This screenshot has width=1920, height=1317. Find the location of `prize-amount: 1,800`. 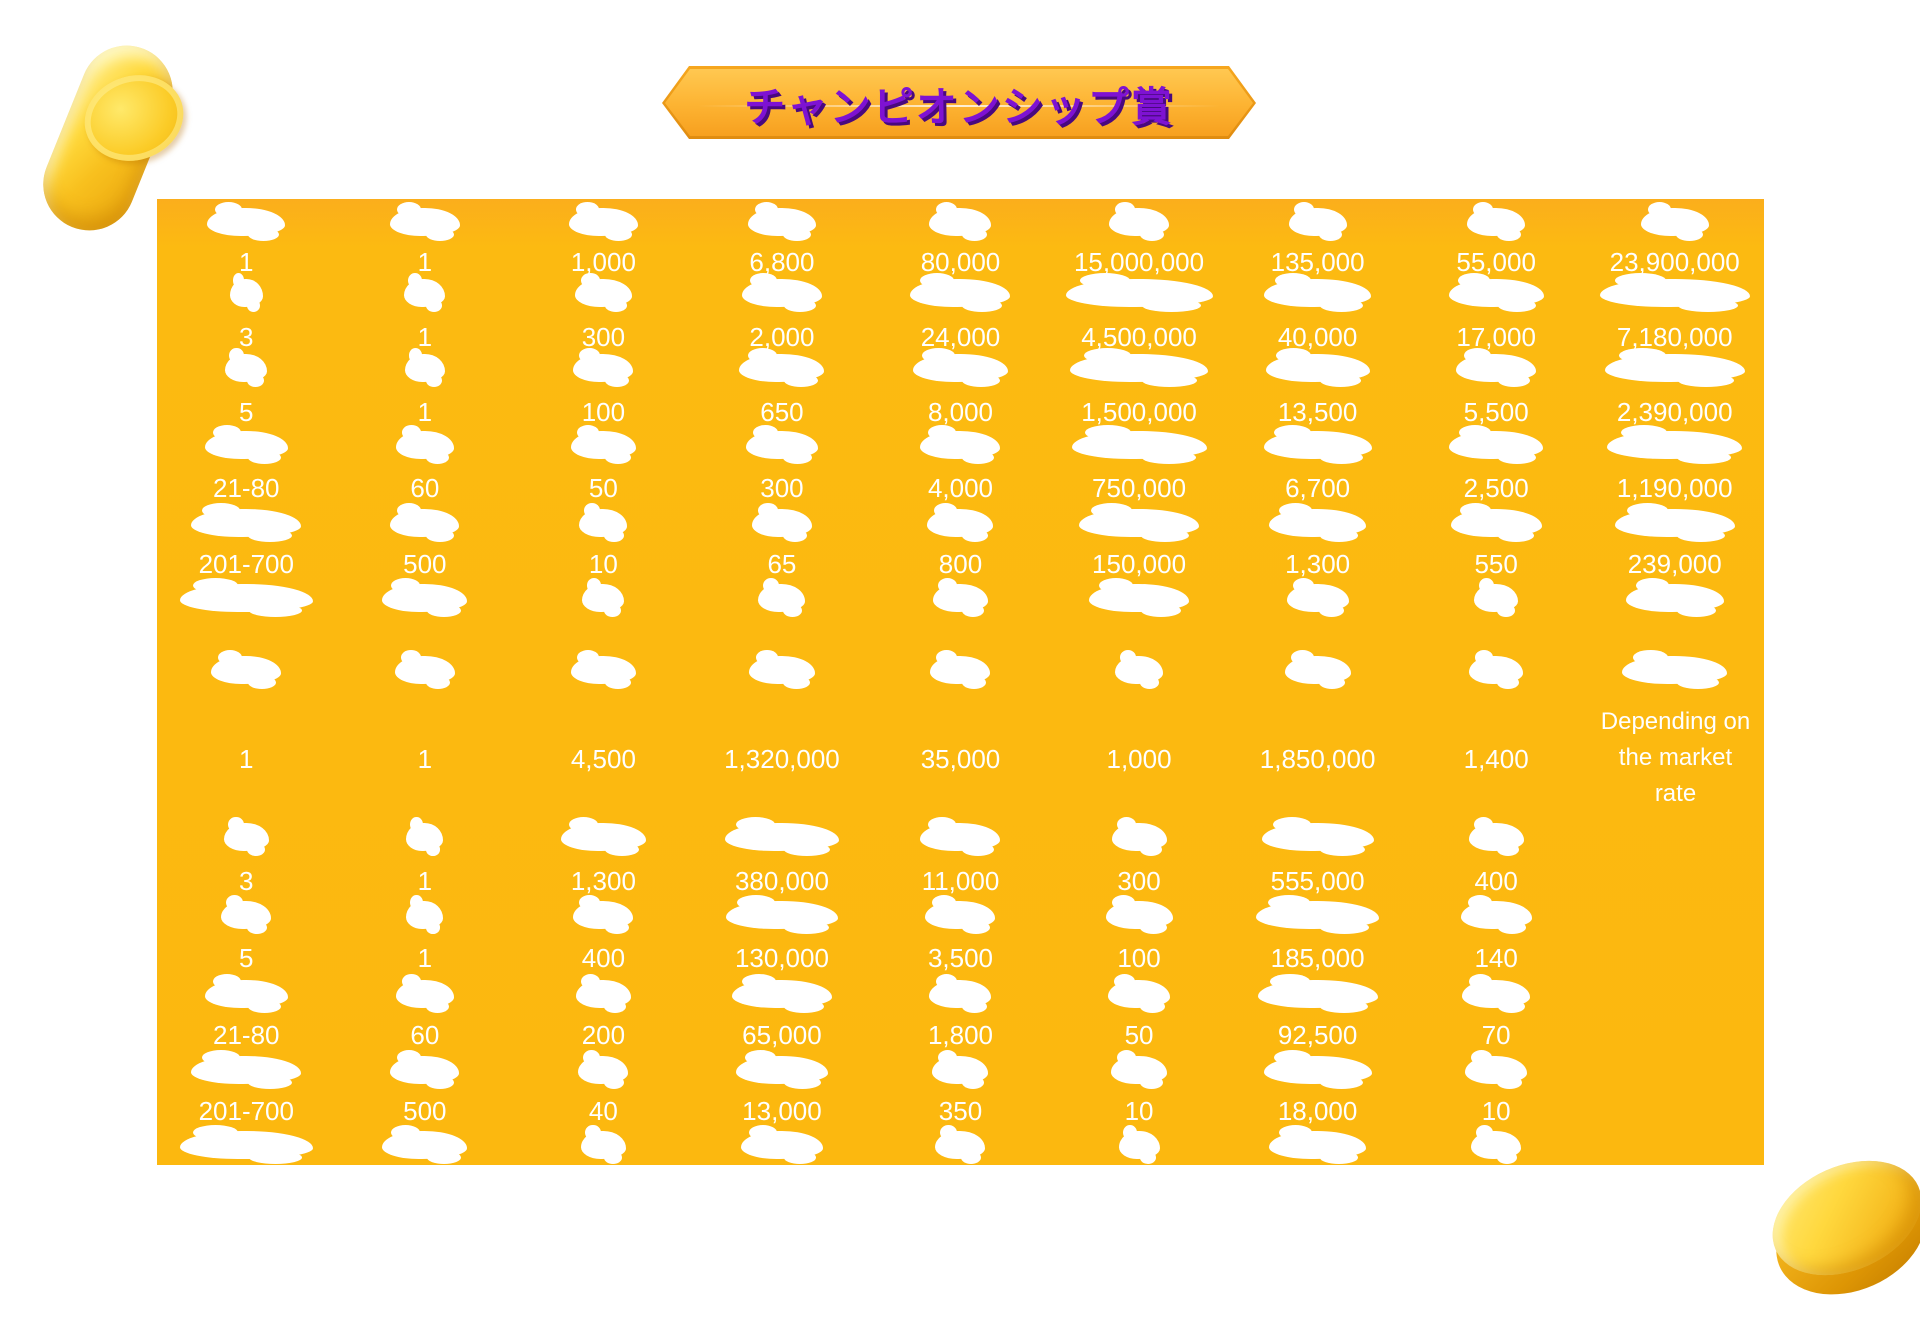

prize-amount: 1,800 is located at coordinates (960, 1035).